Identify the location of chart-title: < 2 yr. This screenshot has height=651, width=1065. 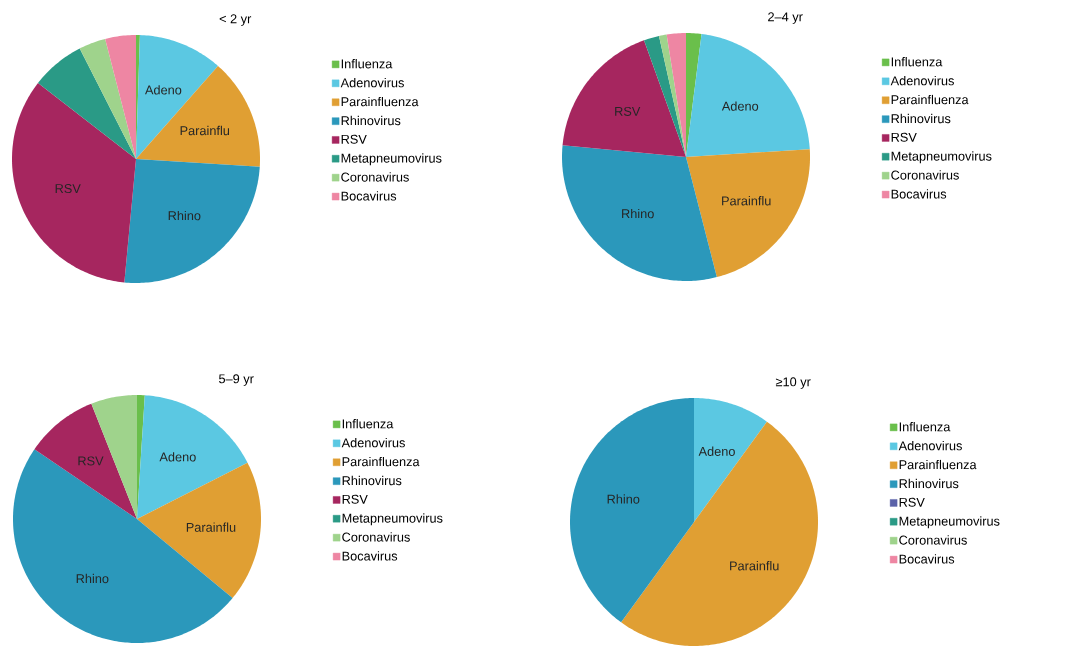
(235, 20).